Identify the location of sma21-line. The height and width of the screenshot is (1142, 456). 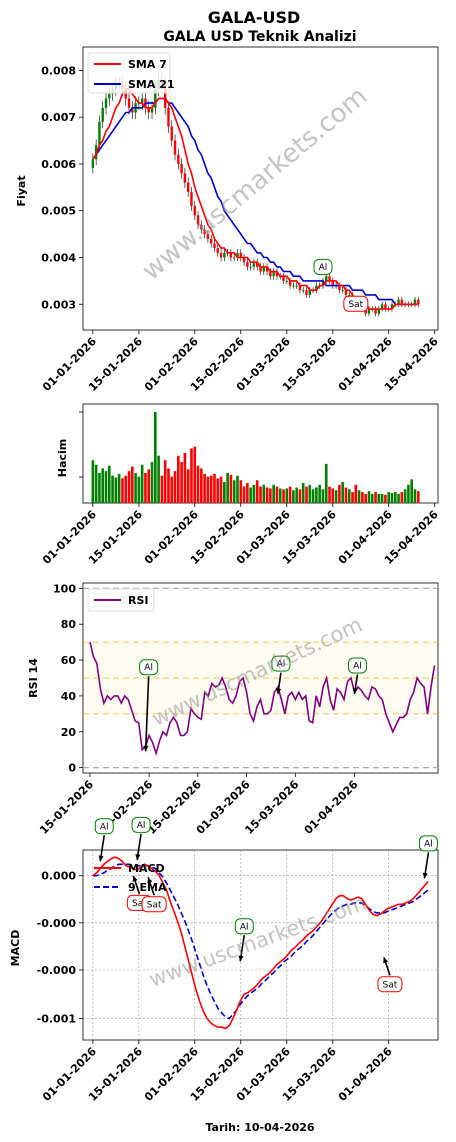
(255, 201).